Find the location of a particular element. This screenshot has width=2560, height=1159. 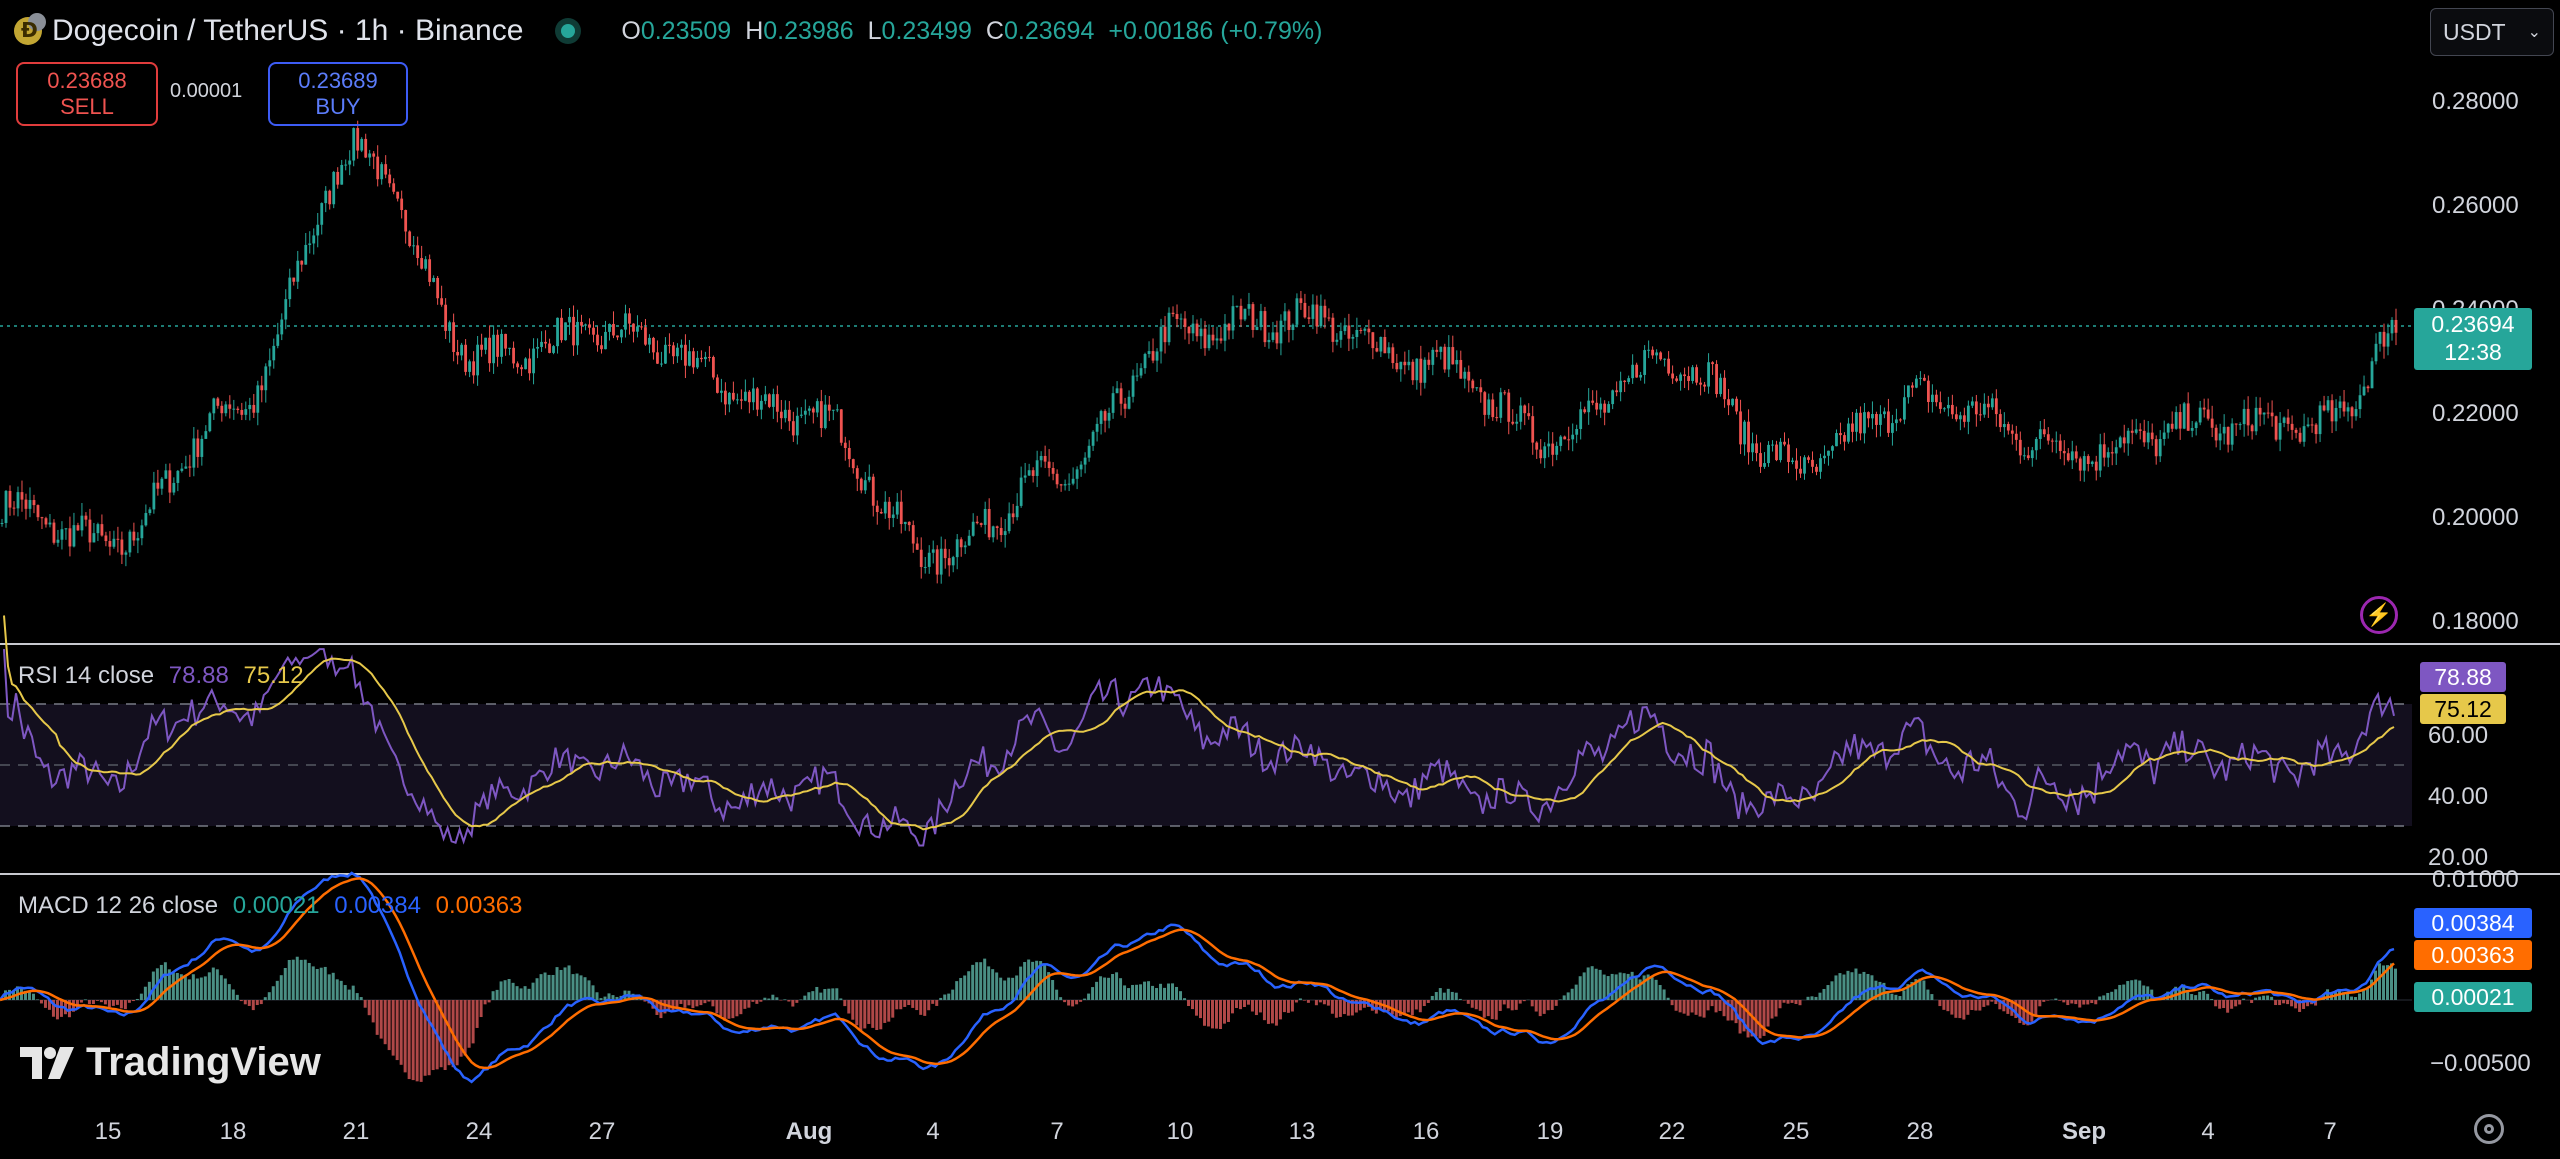

price-tick: 0.22000 is located at coordinates (2475, 413).